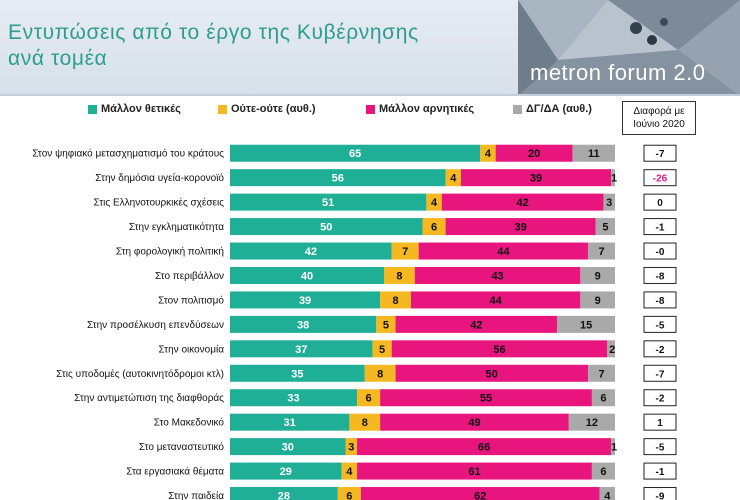 Image resolution: width=740 pixels, height=500 pixels. I want to click on data-label-positive: 50, so click(326, 228).